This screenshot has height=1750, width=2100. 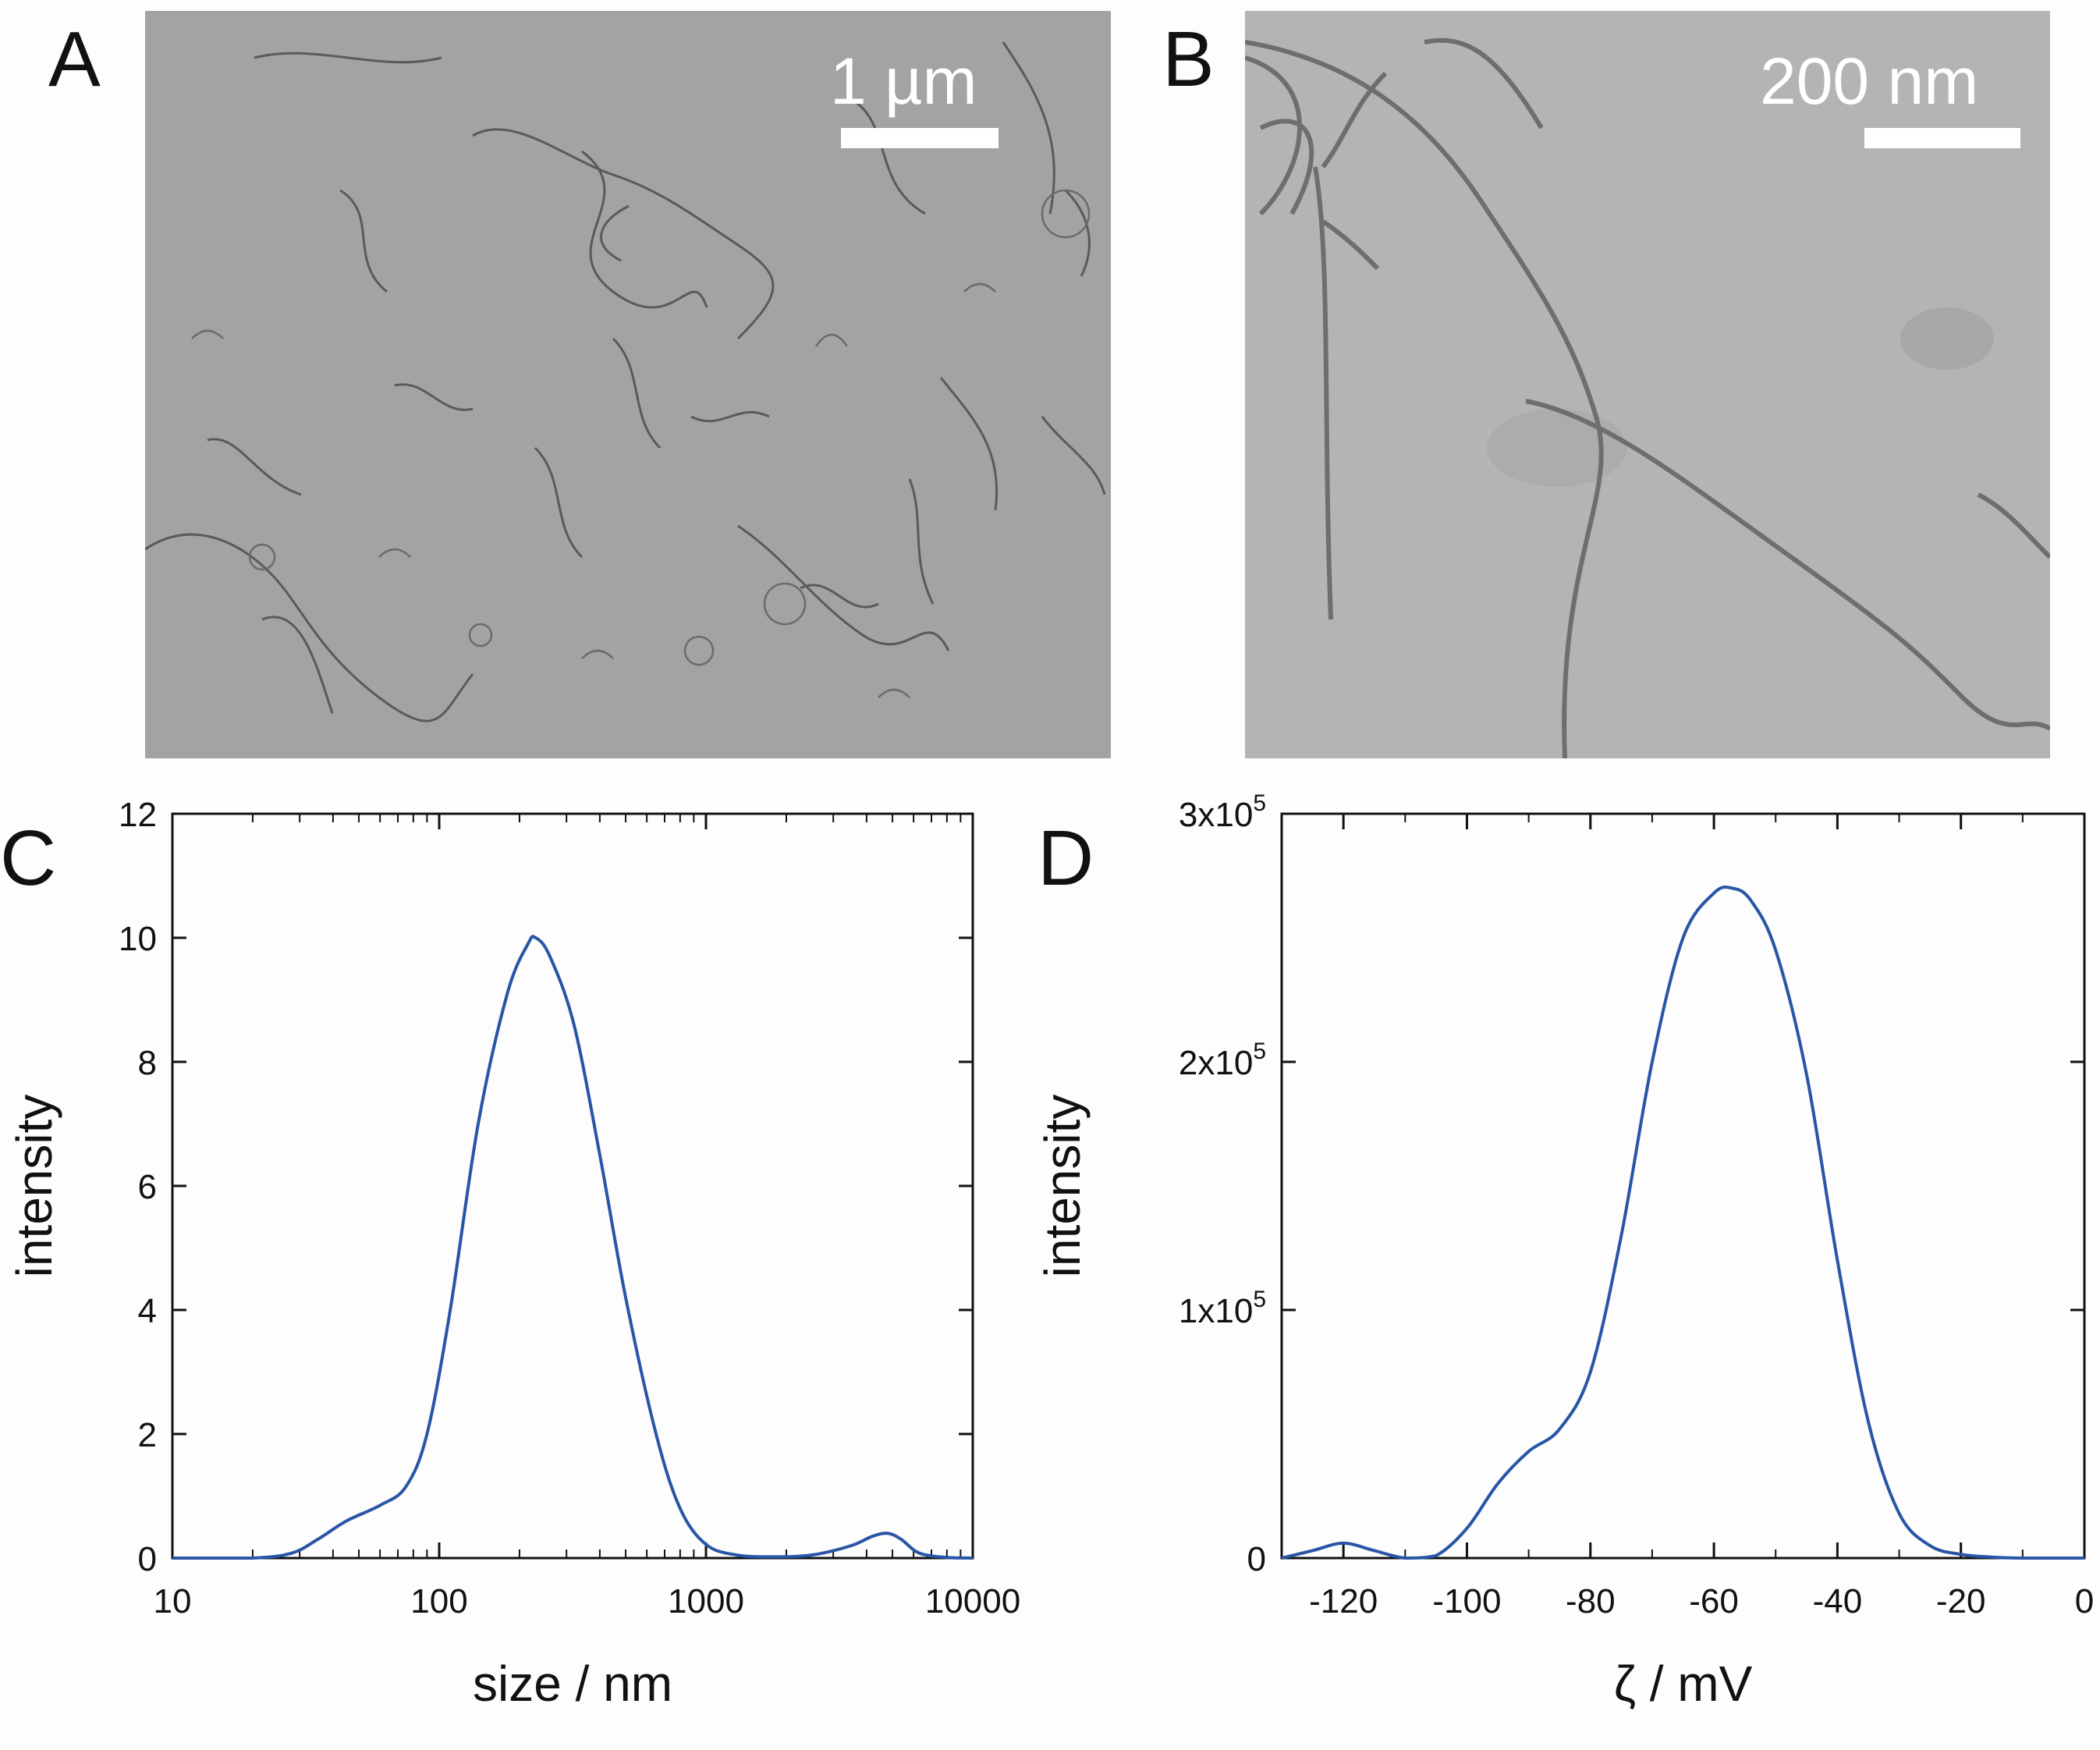 What do you see at coordinates (706, 1601) in the screenshot?
I see `x-tick-label: 1000` at bounding box center [706, 1601].